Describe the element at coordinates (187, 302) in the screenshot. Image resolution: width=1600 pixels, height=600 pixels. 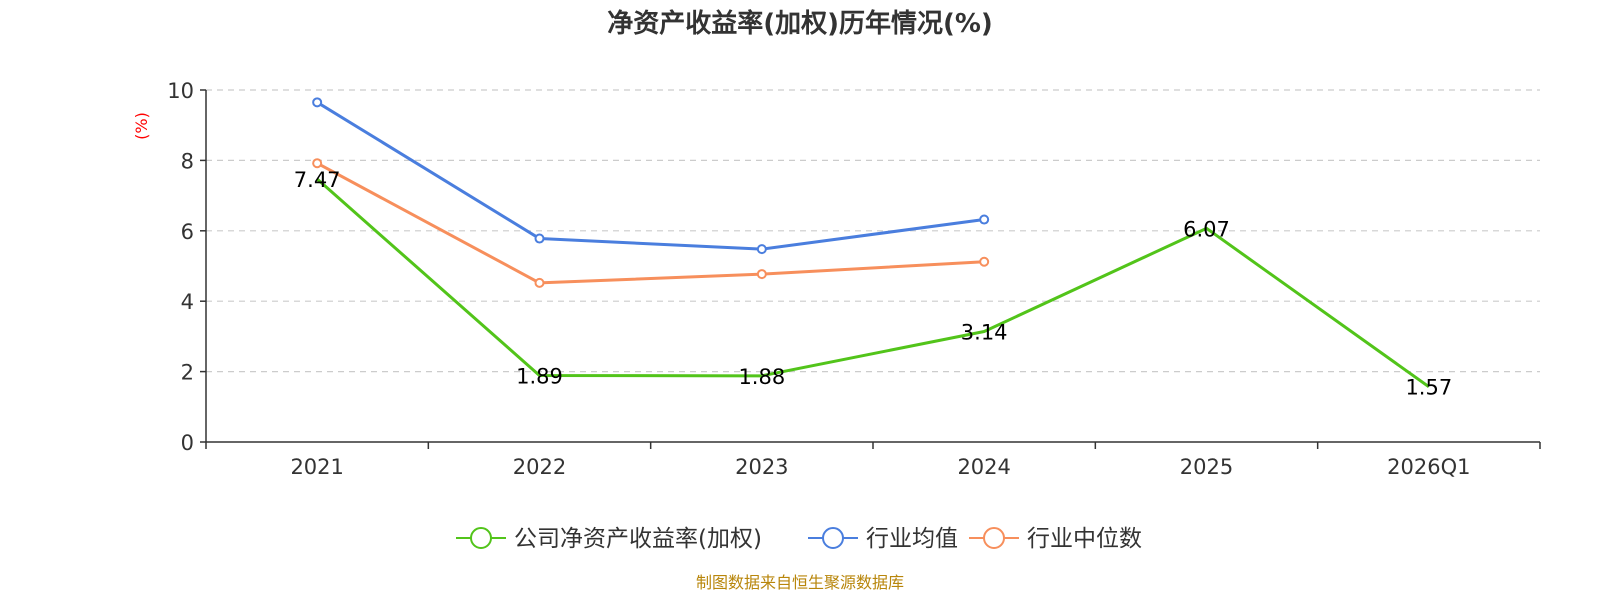
I see `y-tick-label: 4` at that location.